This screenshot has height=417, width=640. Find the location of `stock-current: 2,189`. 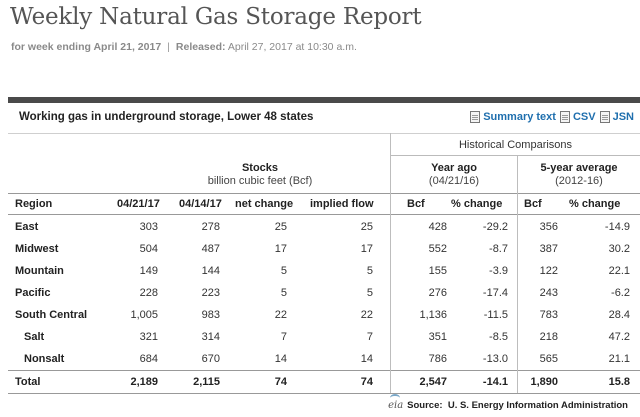

stock-current: 2,189 is located at coordinates (144, 382).